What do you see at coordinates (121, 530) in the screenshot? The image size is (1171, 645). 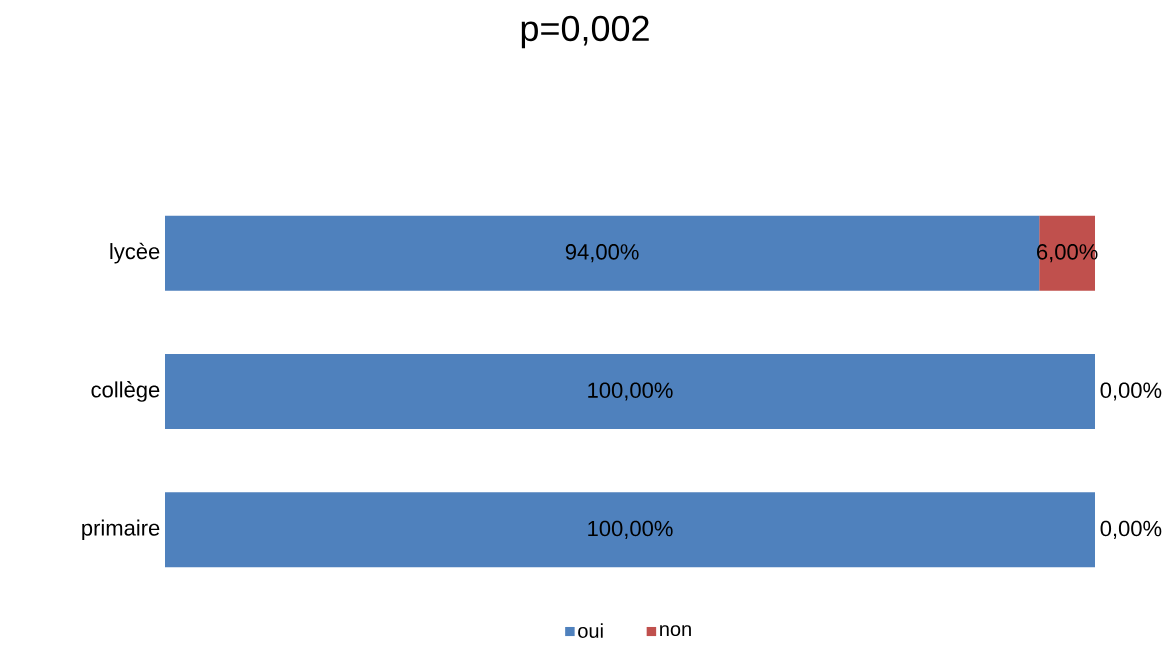 I see `y-tick-label: primaire` at bounding box center [121, 530].